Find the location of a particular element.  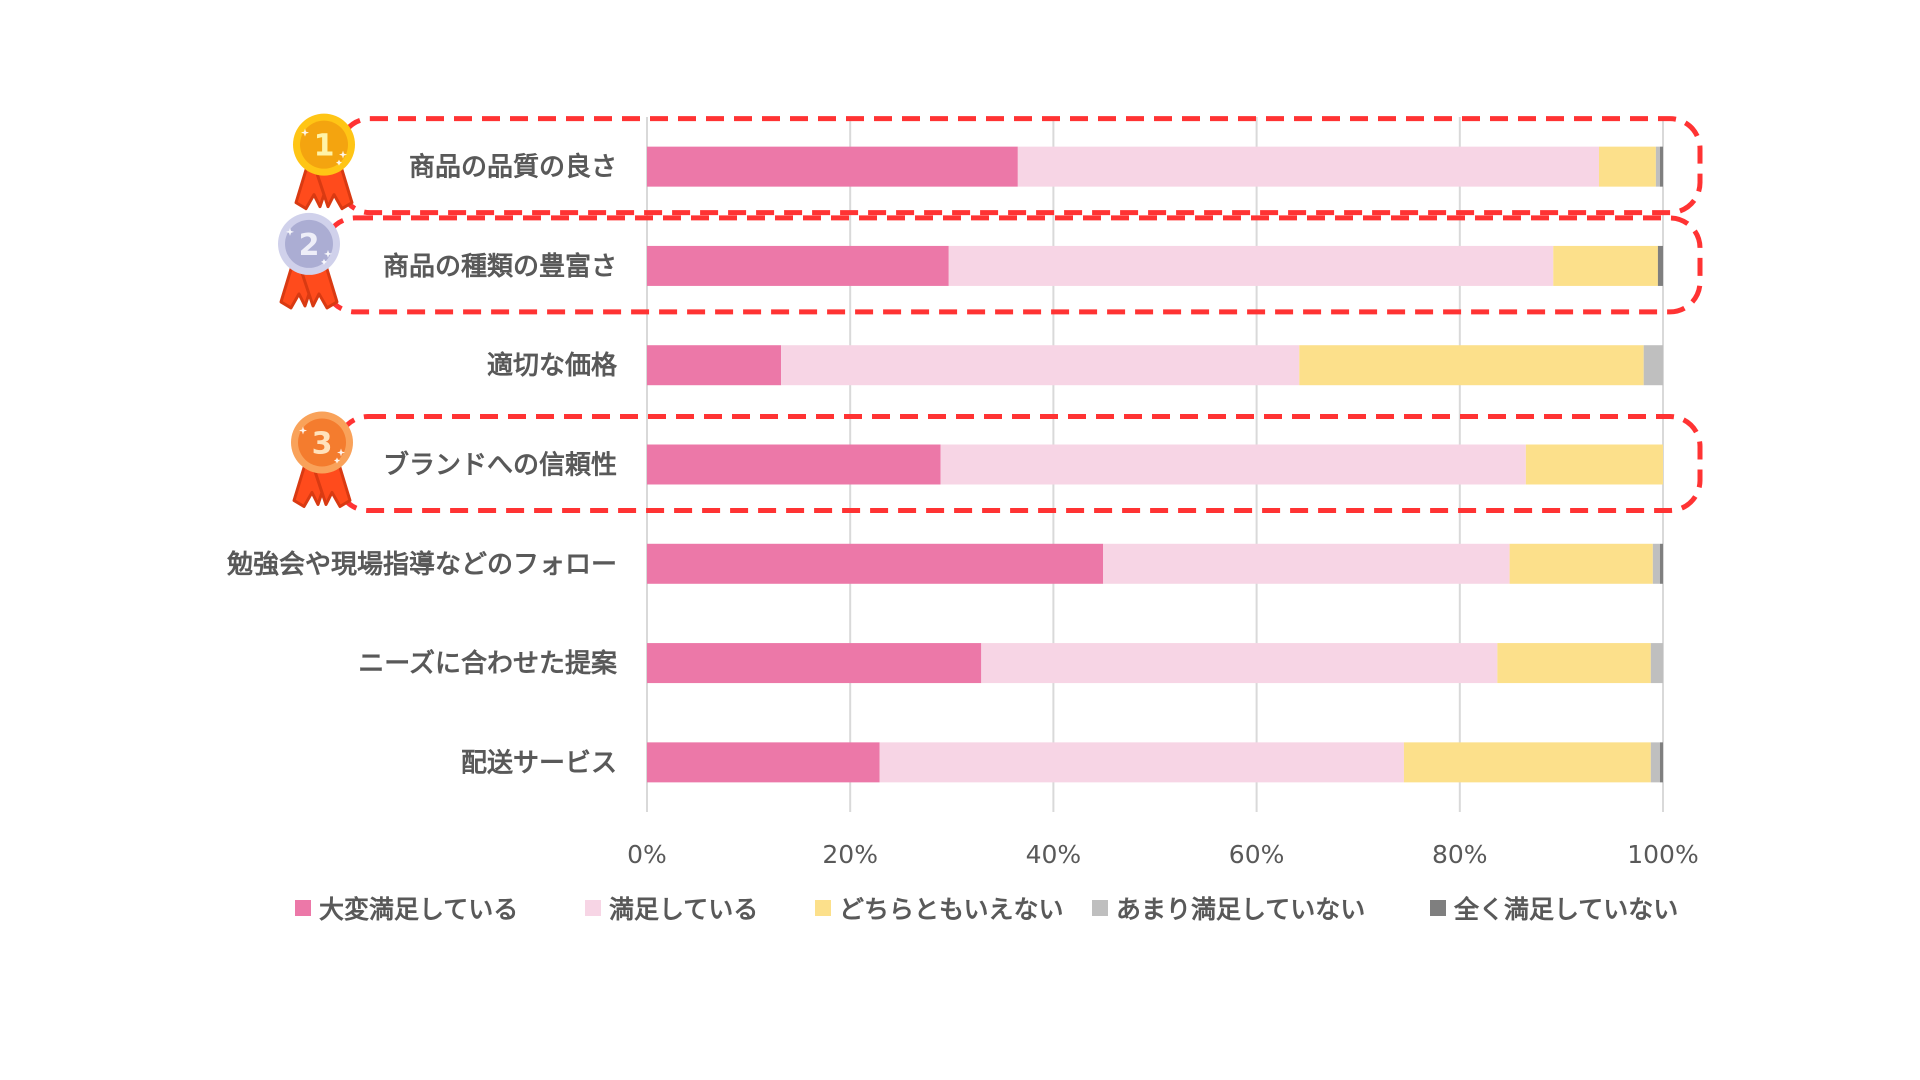

category-label: ニーズに合わせた提案 is located at coordinates (488, 663).